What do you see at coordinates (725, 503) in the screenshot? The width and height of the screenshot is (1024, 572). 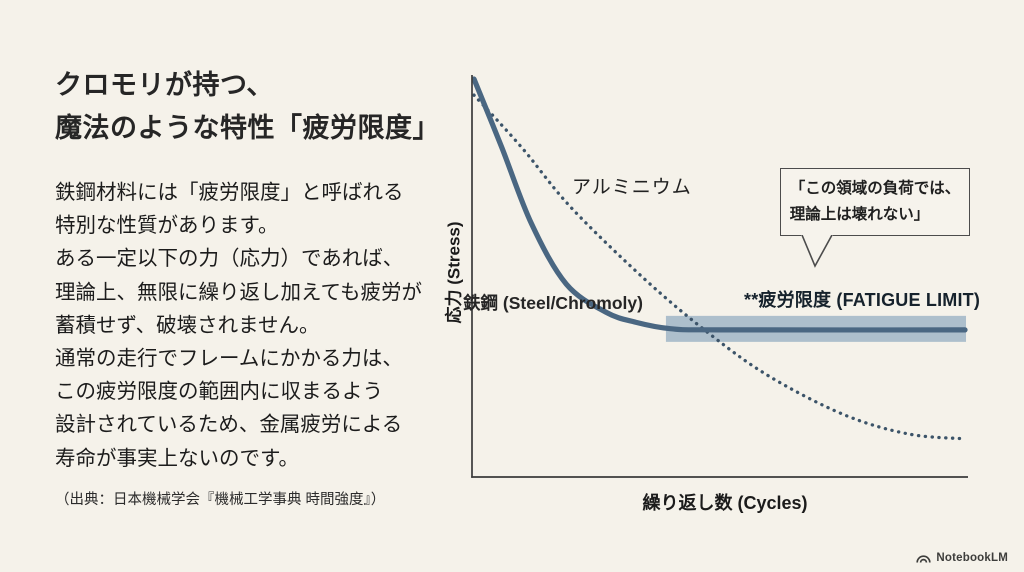 I see `x-axis-label: 繰り返し数 (Cycles)` at bounding box center [725, 503].